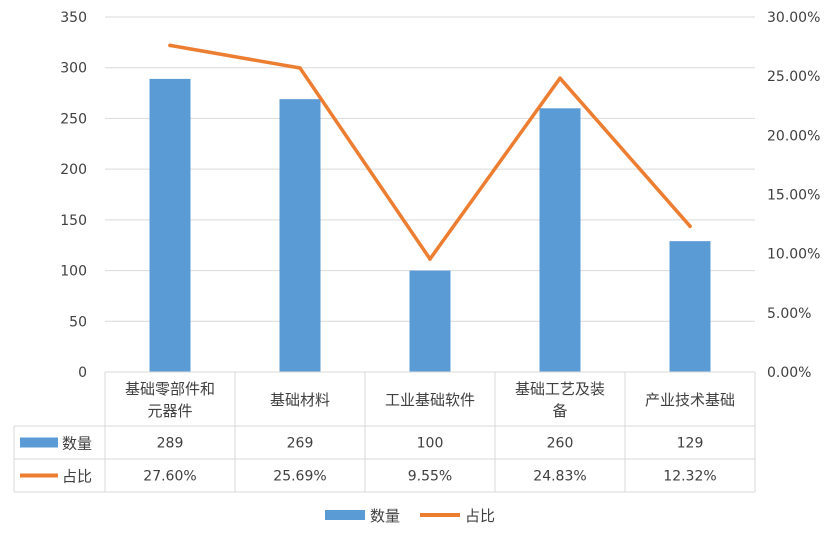  I want to click on right-y-axis: 0.00% 5.00% 10.00% 15.00% 20.00% 25.00% 30.00%, so click(793, 195).